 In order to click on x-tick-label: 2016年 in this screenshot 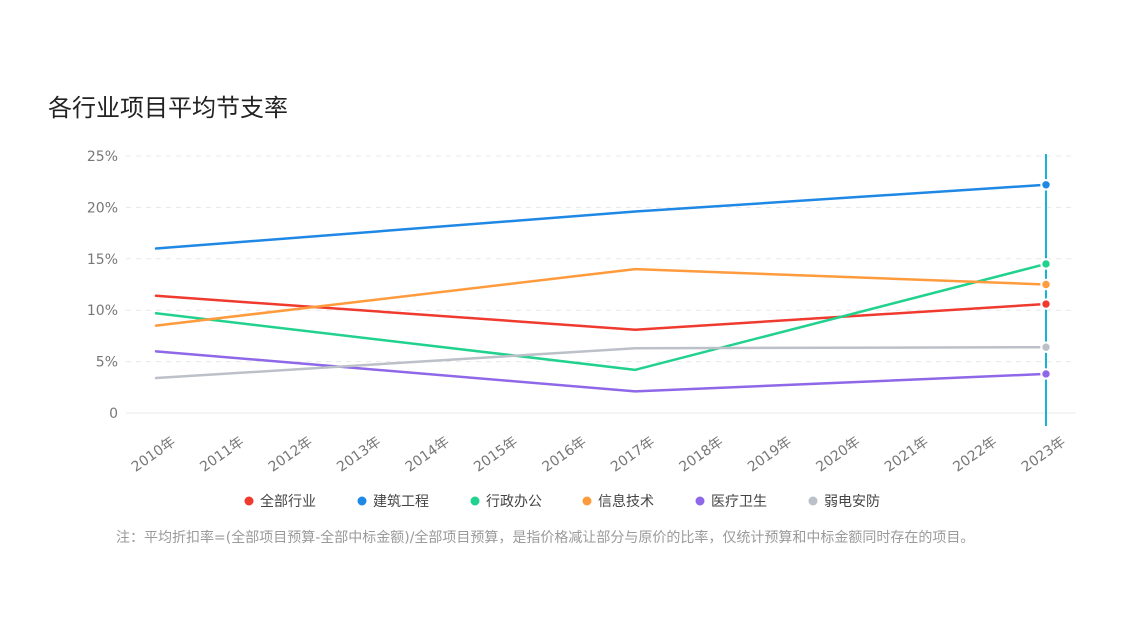, I will do `click(565, 455)`.